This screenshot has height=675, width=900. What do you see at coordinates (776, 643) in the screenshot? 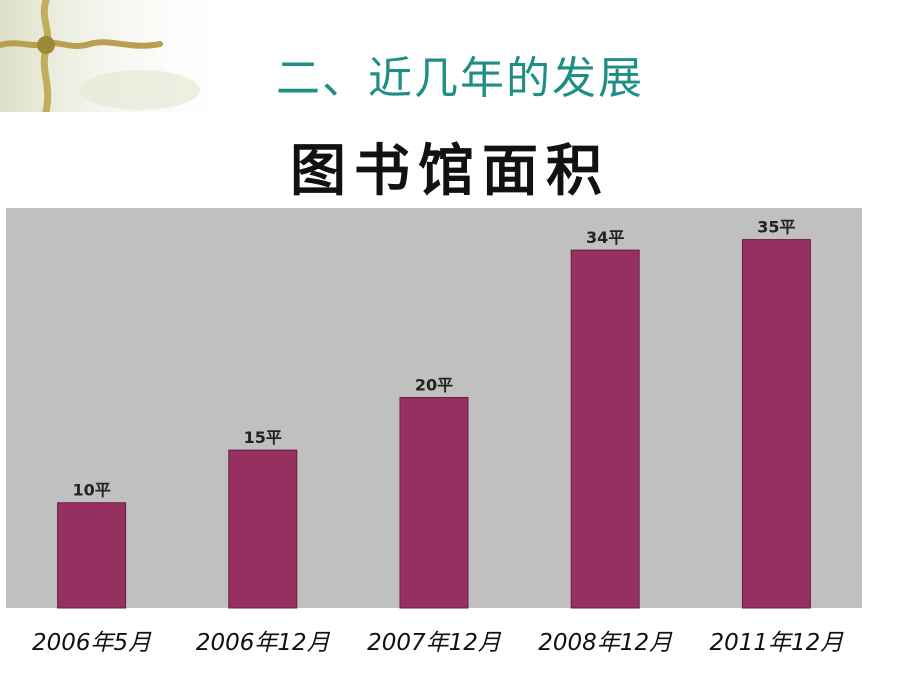
I see `x-tick-label-5: 2011年12月` at bounding box center [776, 643].